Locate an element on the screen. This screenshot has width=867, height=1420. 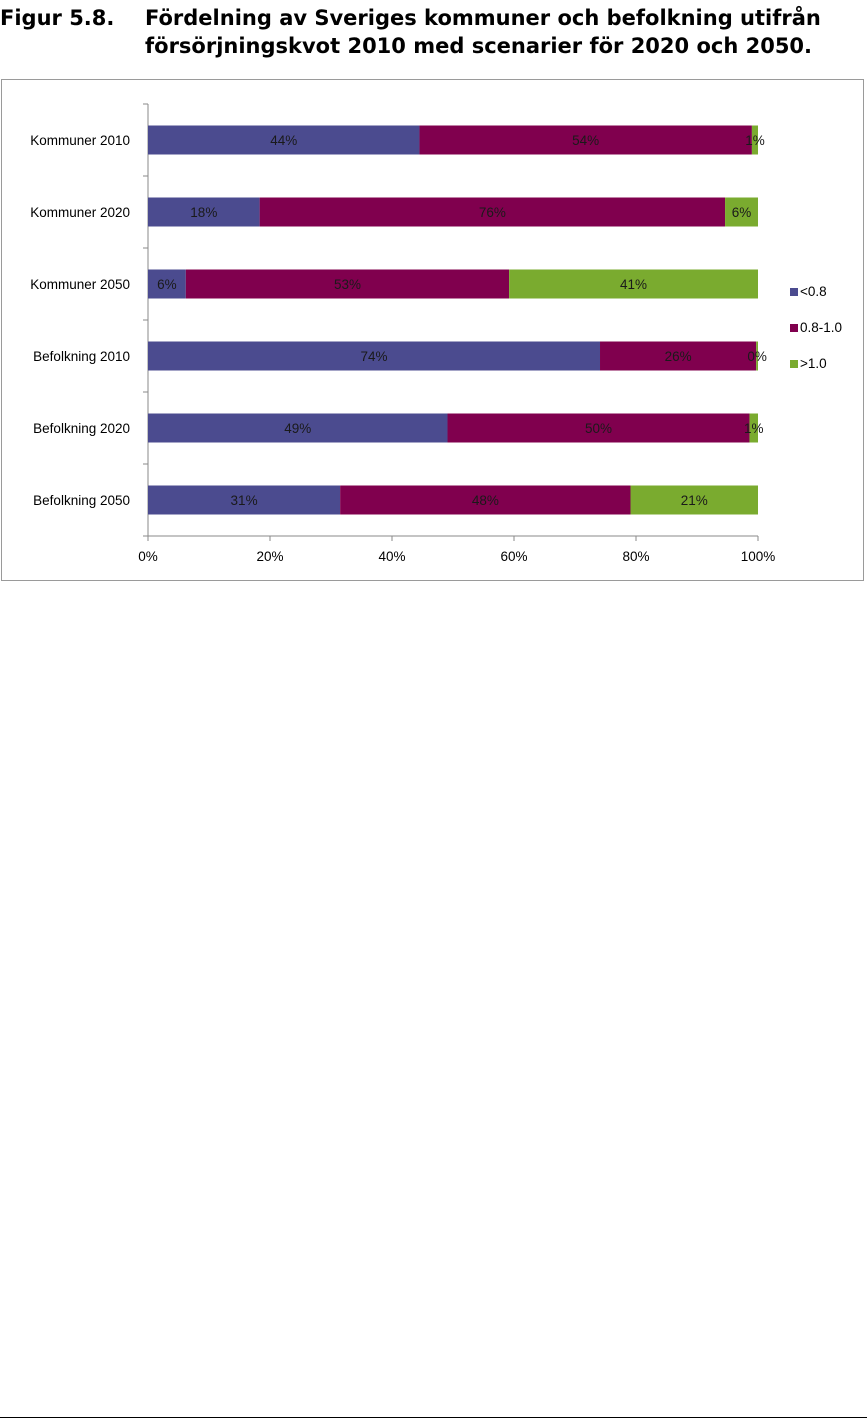
legend-label: <0.8 is located at coordinates (813, 291).